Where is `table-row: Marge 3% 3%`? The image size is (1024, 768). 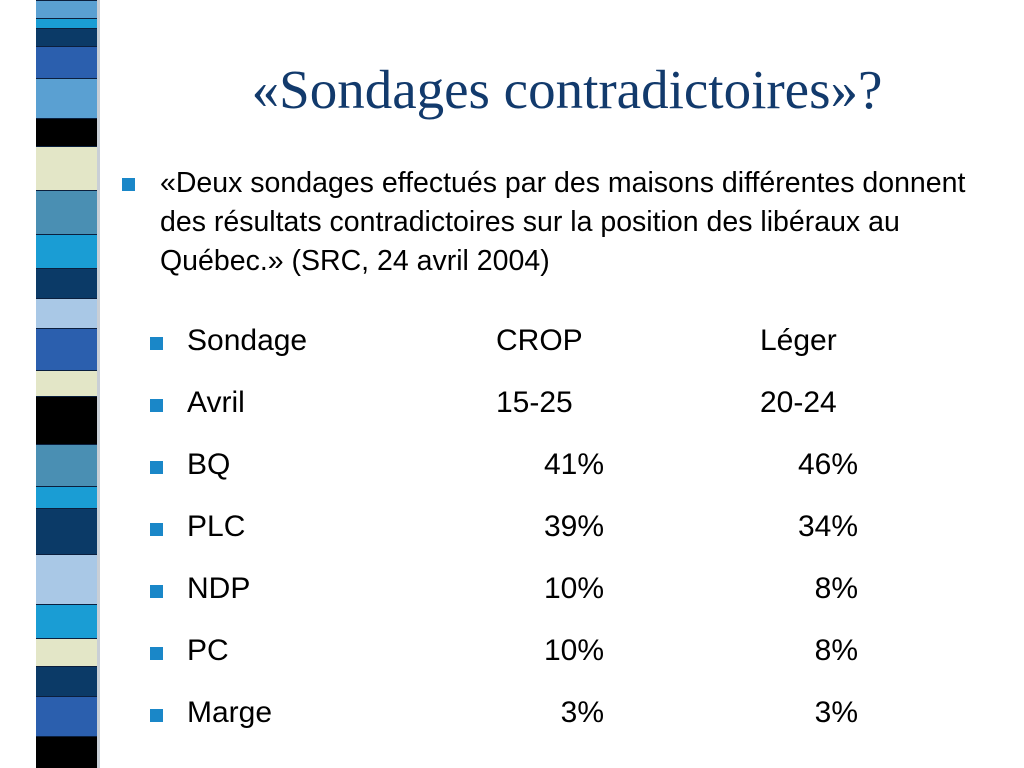
table-row: Marge 3% 3% is located at coordinates (530, 725).